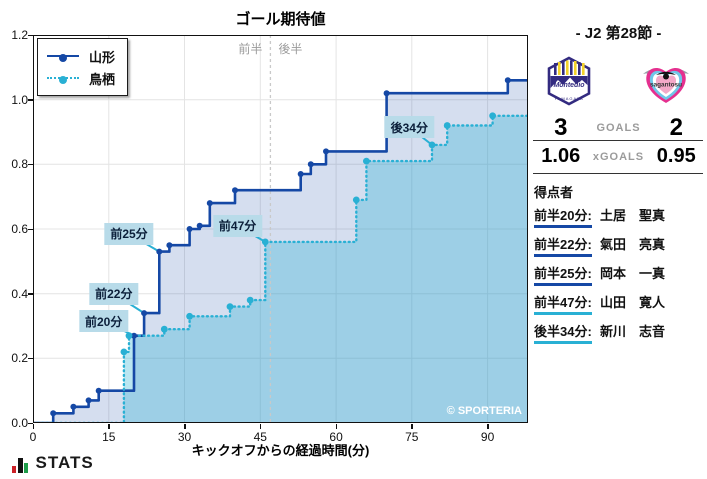 This screenshot has width=707, height=479. I want to click on scorer-name: 岡本 一真, so click(633, 273).